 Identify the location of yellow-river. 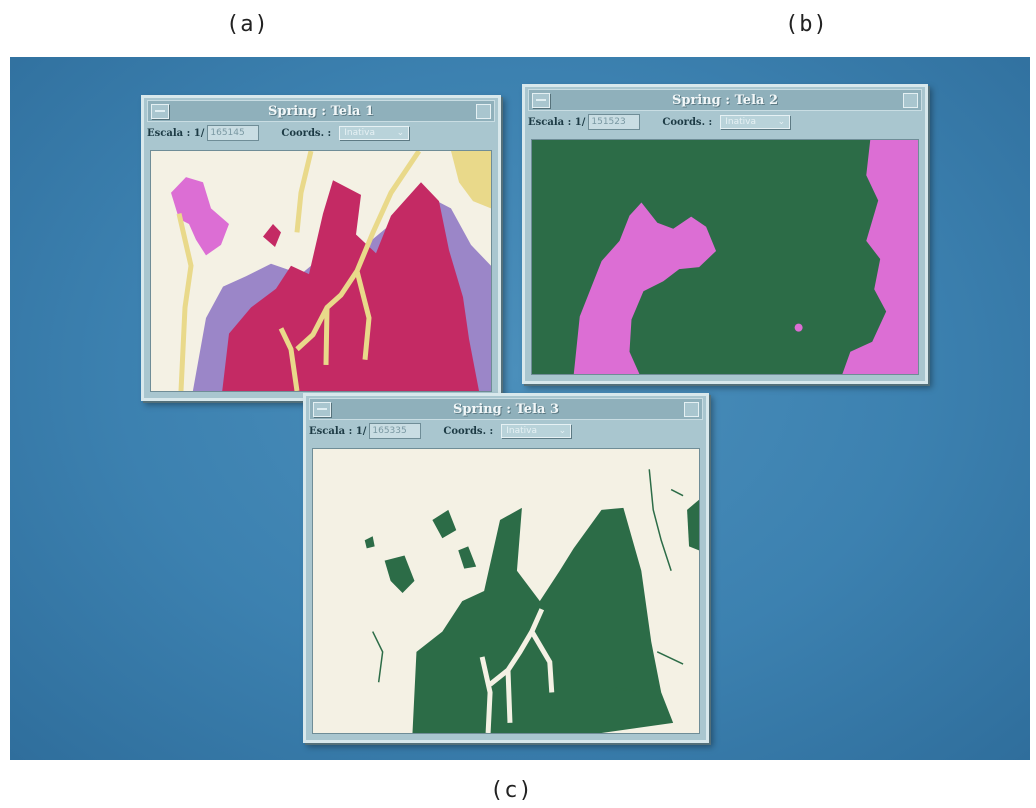
(299, 271).